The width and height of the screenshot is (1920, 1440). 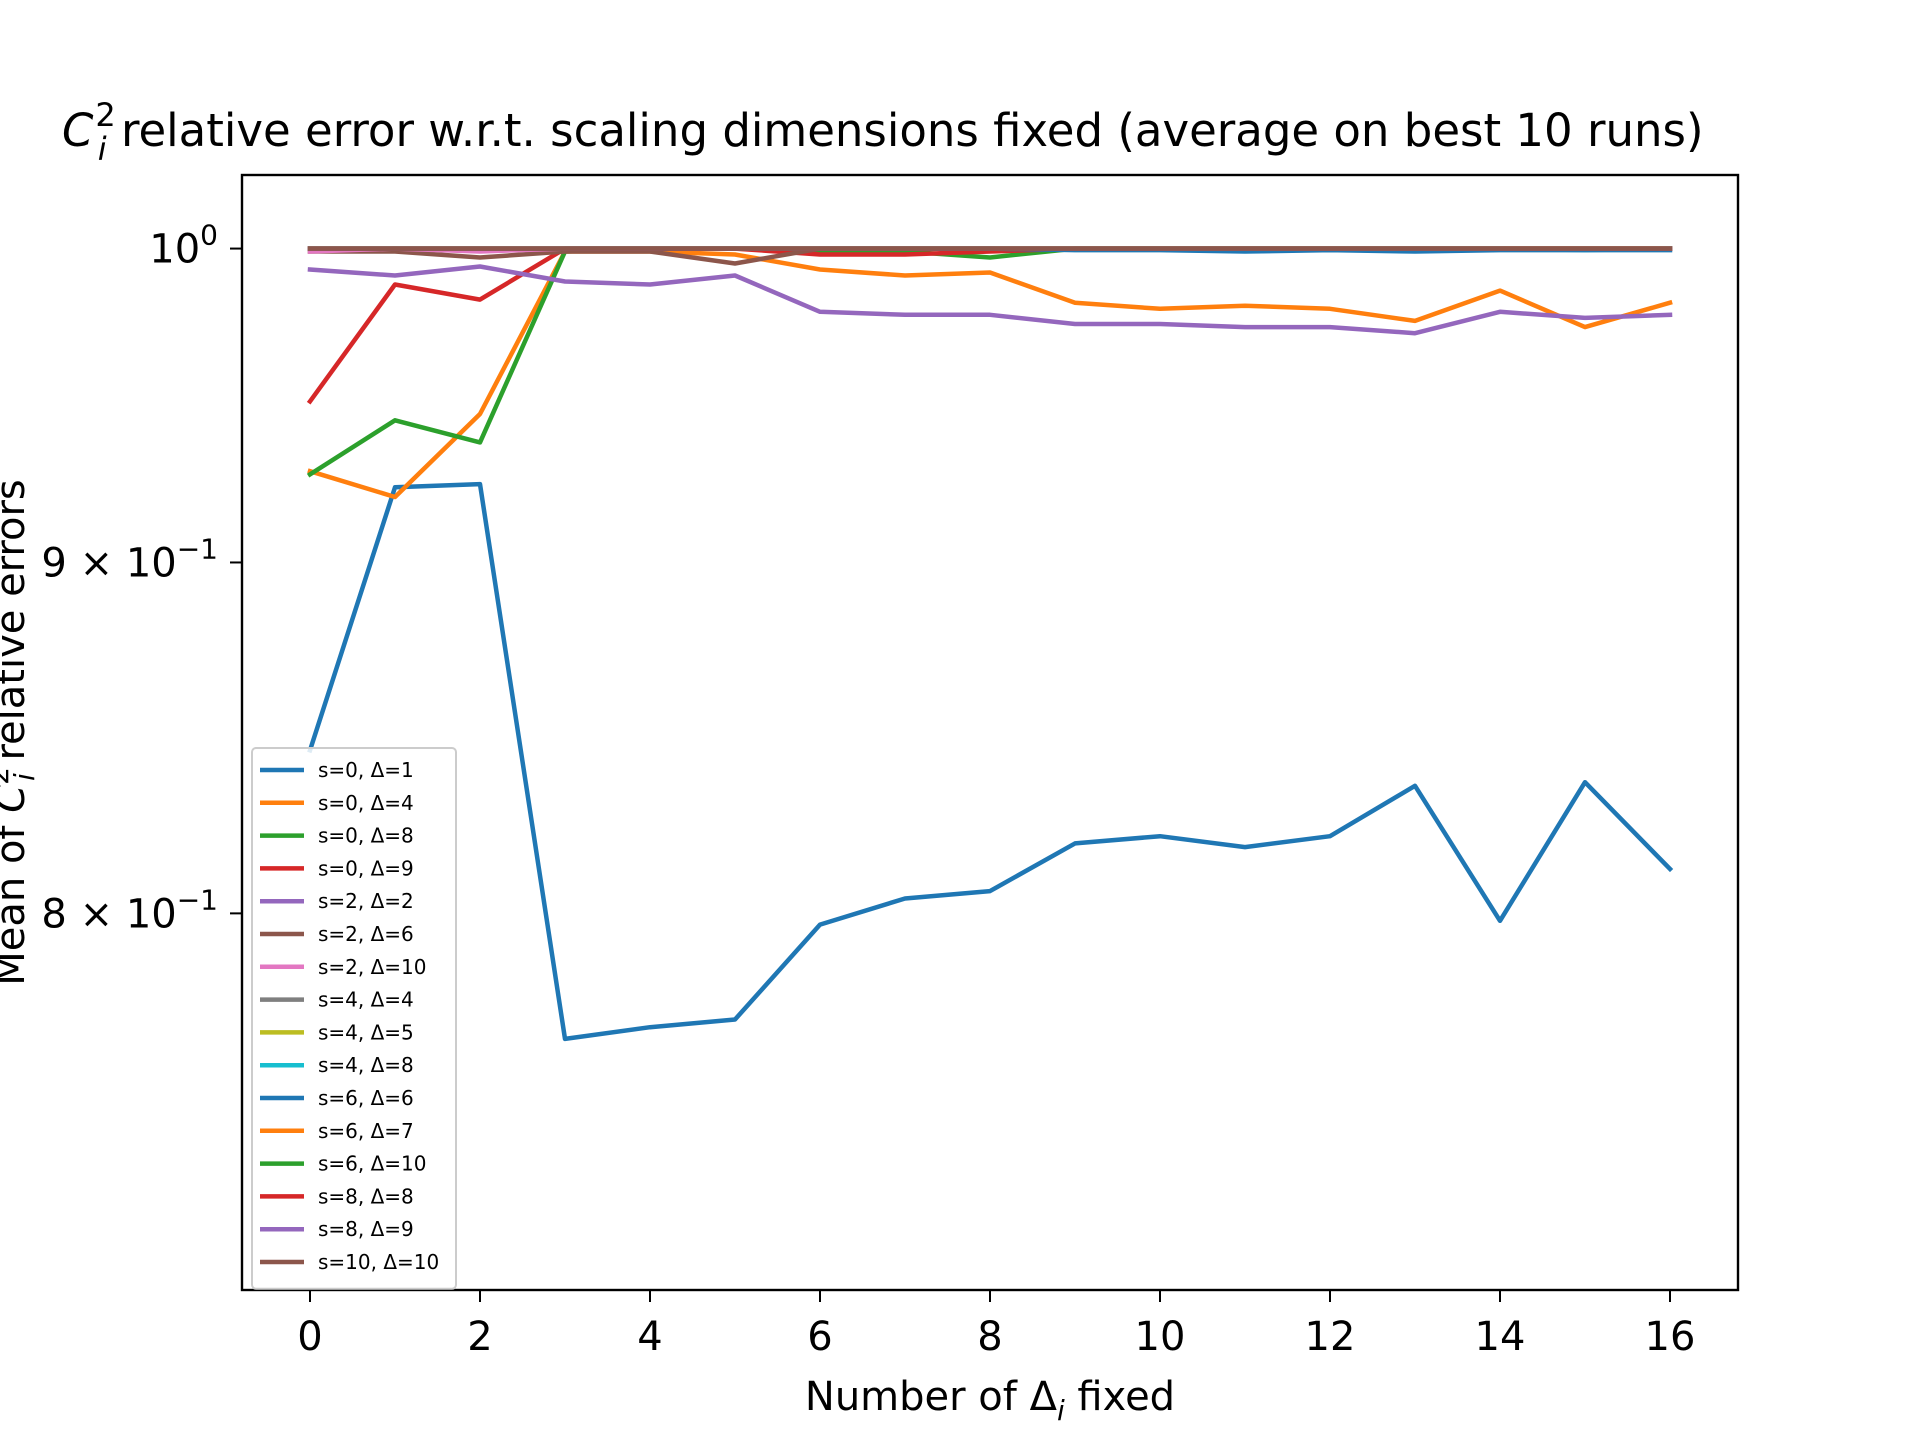 What do you see at coordinates (819, 1337) in the screenshot?
I see `x-tick-label: 6` at bounding box center [819, 1337].